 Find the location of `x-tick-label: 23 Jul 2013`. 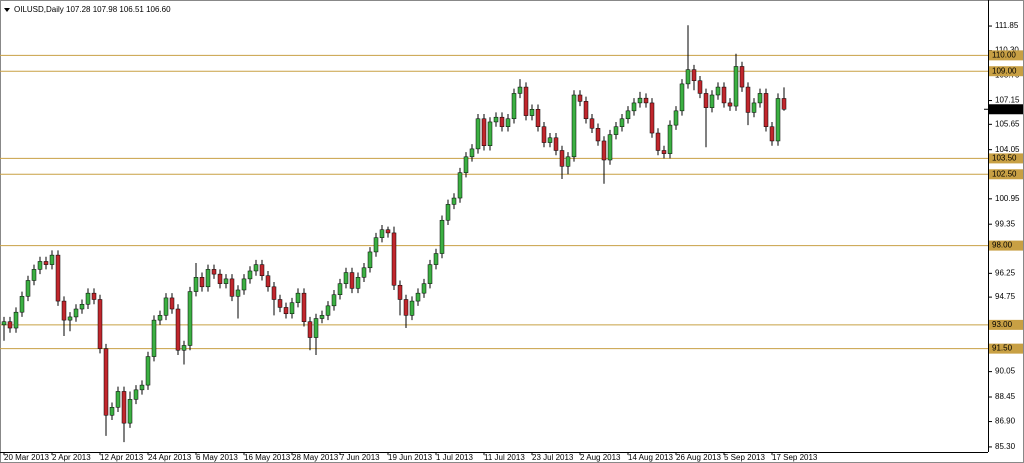

x-tick-label: 23 Jul 2013 is located at coordinates (553, 457).